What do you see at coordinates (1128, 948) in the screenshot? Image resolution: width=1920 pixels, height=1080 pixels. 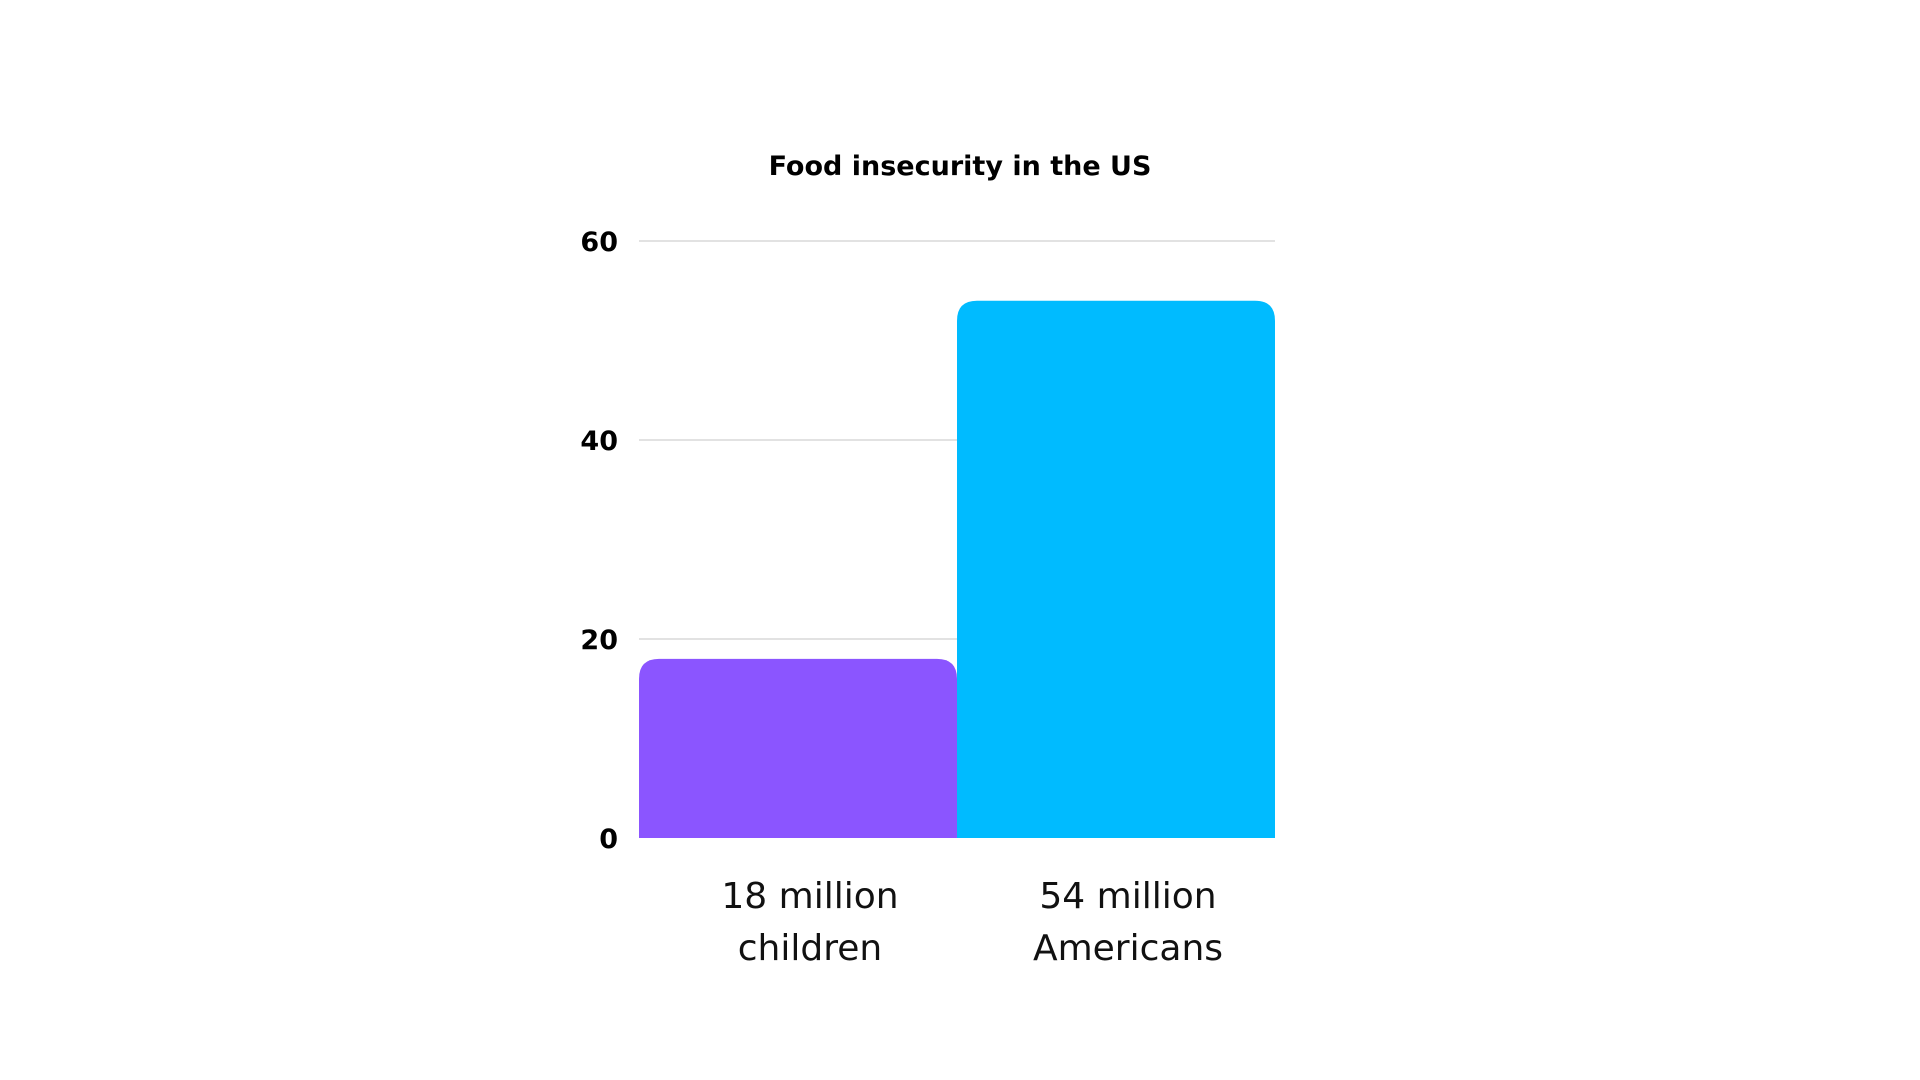 I see `x-tick-label: Americans` at bounding box center [1128, 948].